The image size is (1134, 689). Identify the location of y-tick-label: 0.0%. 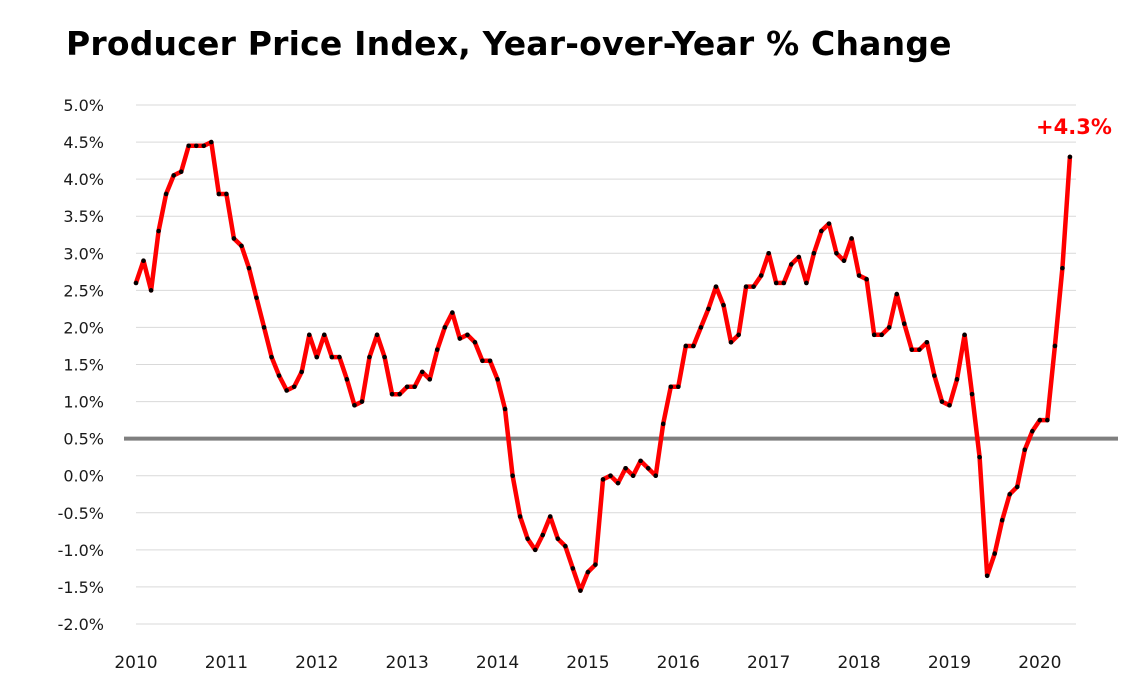
(83, 476).